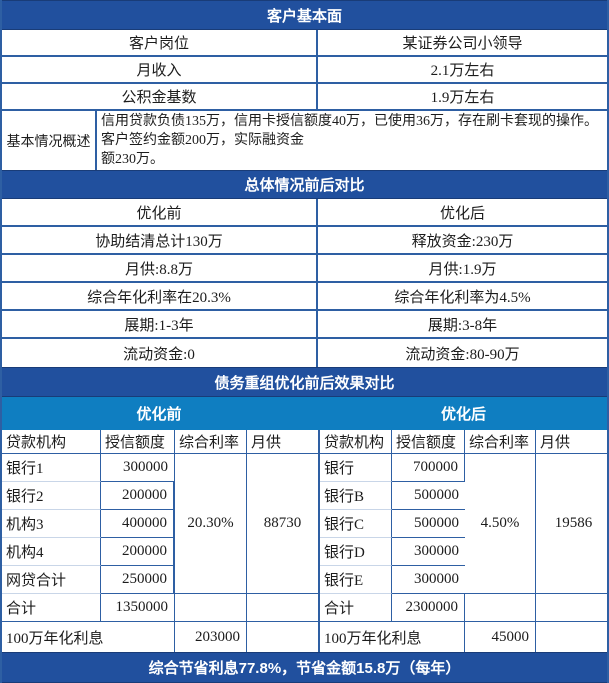  I want to click on table-row: 银行1 300000 20.30% 88730, so click(161, 524).